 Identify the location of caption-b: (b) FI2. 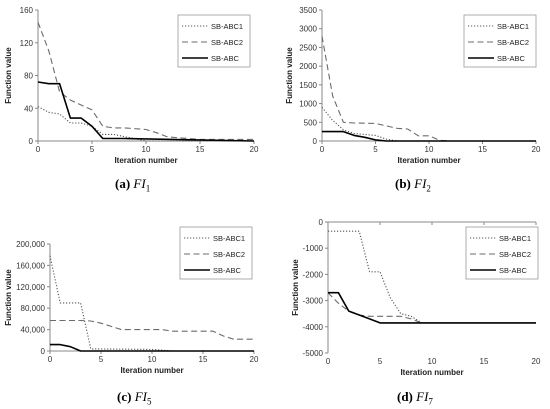
(413, 185).